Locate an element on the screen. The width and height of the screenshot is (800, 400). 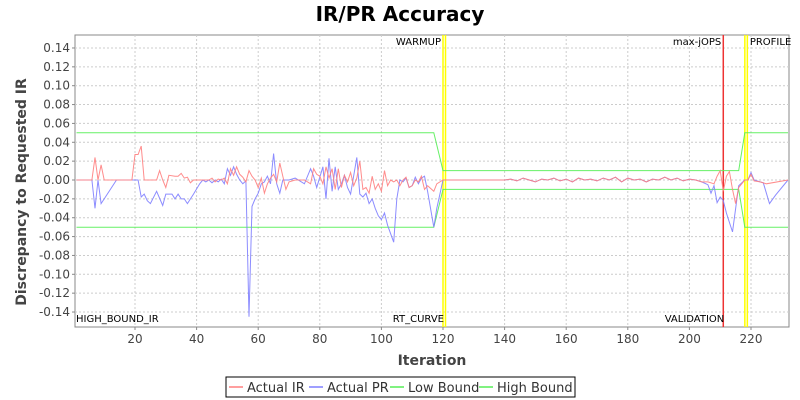
marker-top-label: max-jOPS is located at coordinates (697, 42).